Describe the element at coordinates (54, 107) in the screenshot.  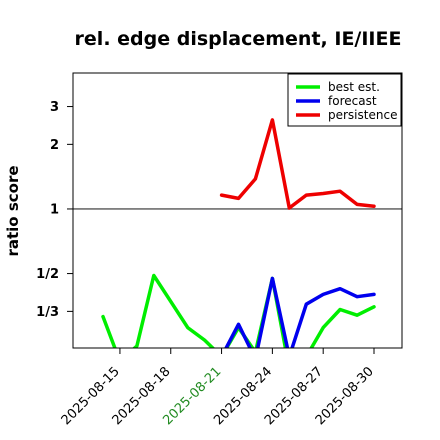
I see `y-tick-label: 3` at that location.